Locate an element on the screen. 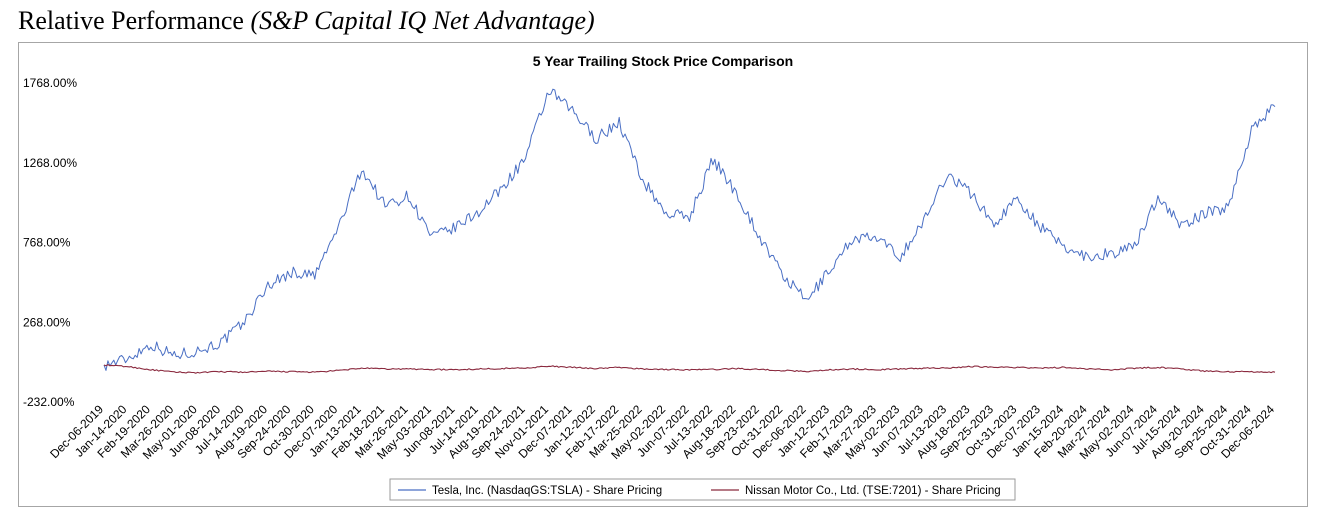 The width and height of the screenshot is (1320, 518). y-tick-label: 768.00% is located at coordinates (47, 243).